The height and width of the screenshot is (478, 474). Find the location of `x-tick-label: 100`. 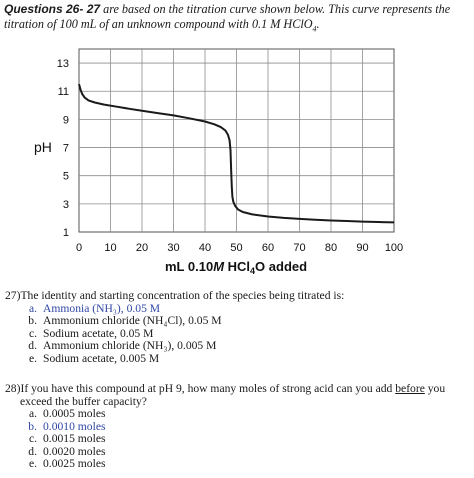

x-tick-label: 100 is located at coordinates (394, 248).